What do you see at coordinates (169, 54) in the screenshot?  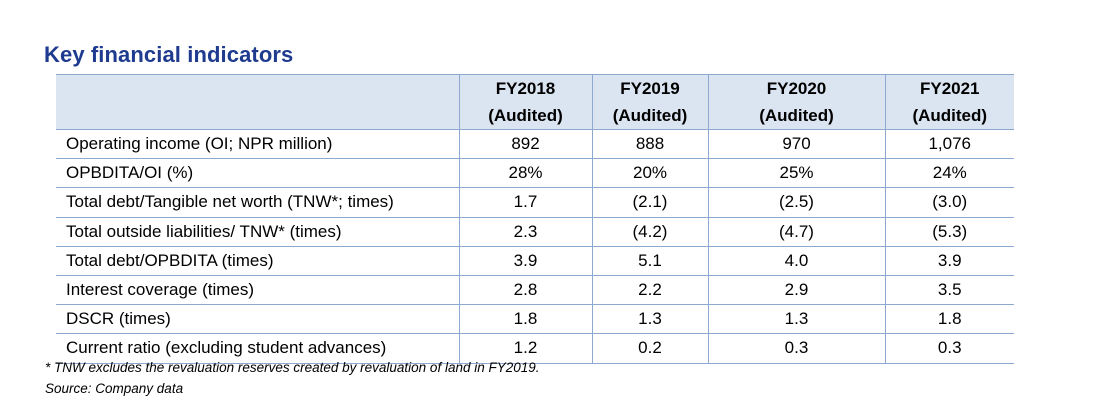 I see `section-title: Key financial indicators` at bounding box center [169, 54].